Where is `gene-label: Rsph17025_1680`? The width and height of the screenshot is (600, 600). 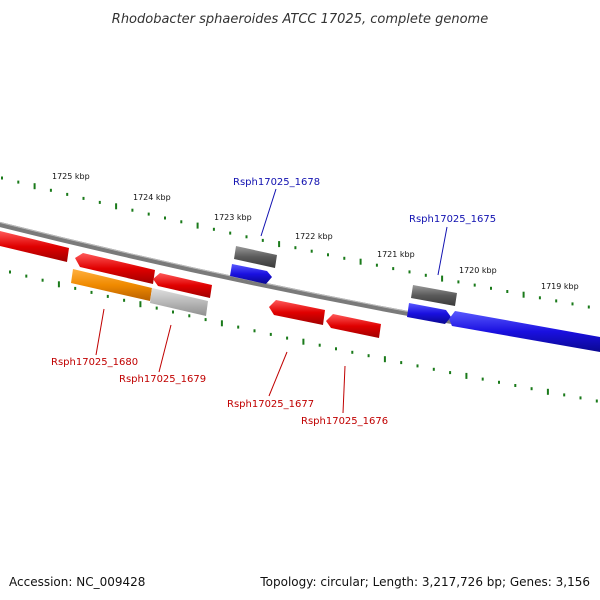
gene-label: Rsph17025_1680 is located at coordinates (94, 362).